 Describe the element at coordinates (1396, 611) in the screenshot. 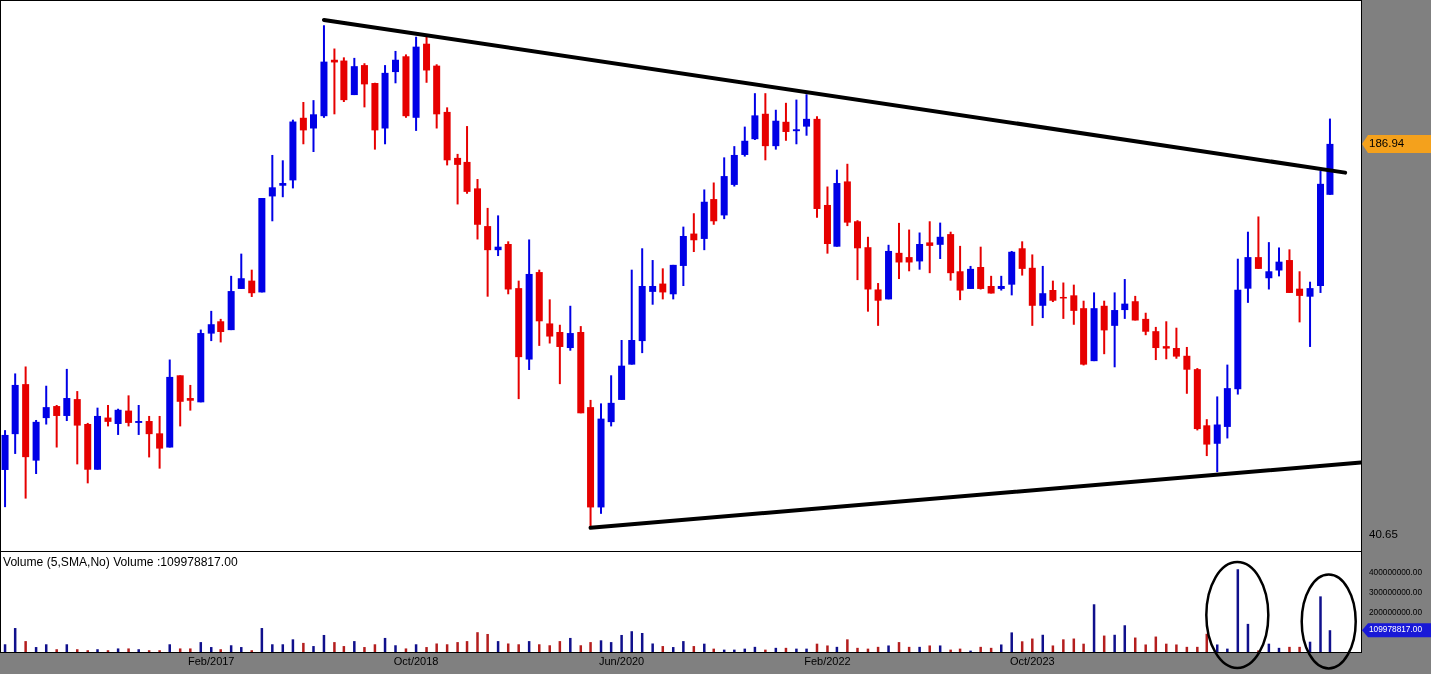

I see `y-tick-label: 200000000.00` at that location.